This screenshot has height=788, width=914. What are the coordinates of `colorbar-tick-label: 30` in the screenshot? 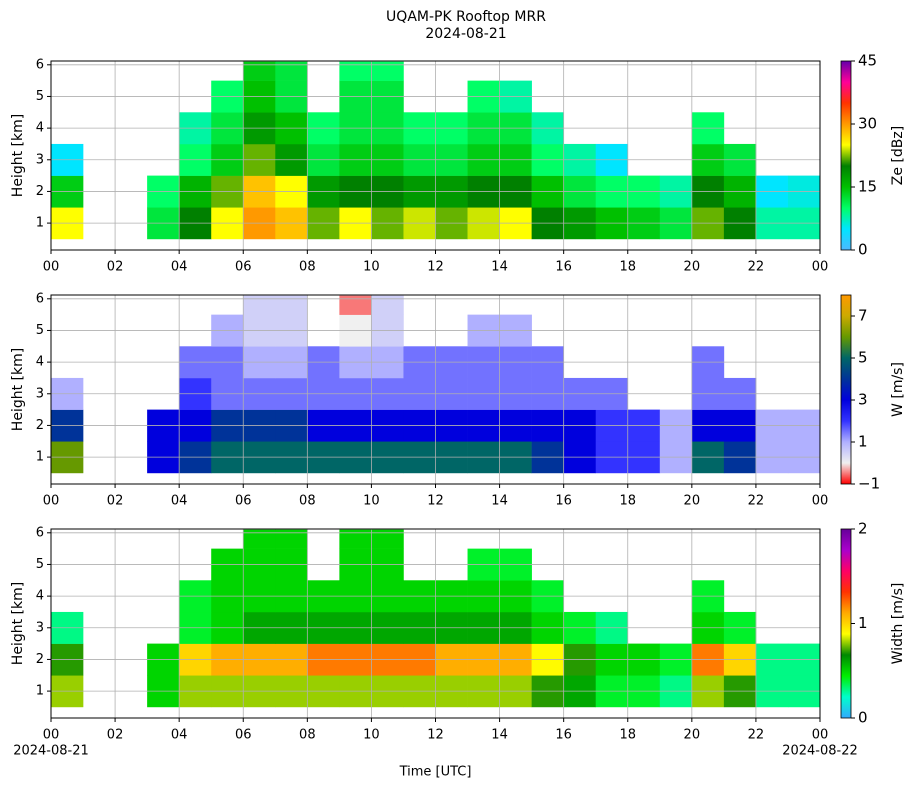 It's located at (867, 124).